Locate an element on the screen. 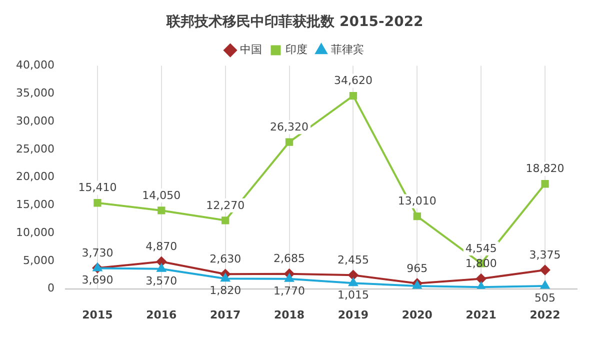 The height and width of the screenshot is (350, 600). x-tick-label: 2018 is located at coordinates (289, 315).